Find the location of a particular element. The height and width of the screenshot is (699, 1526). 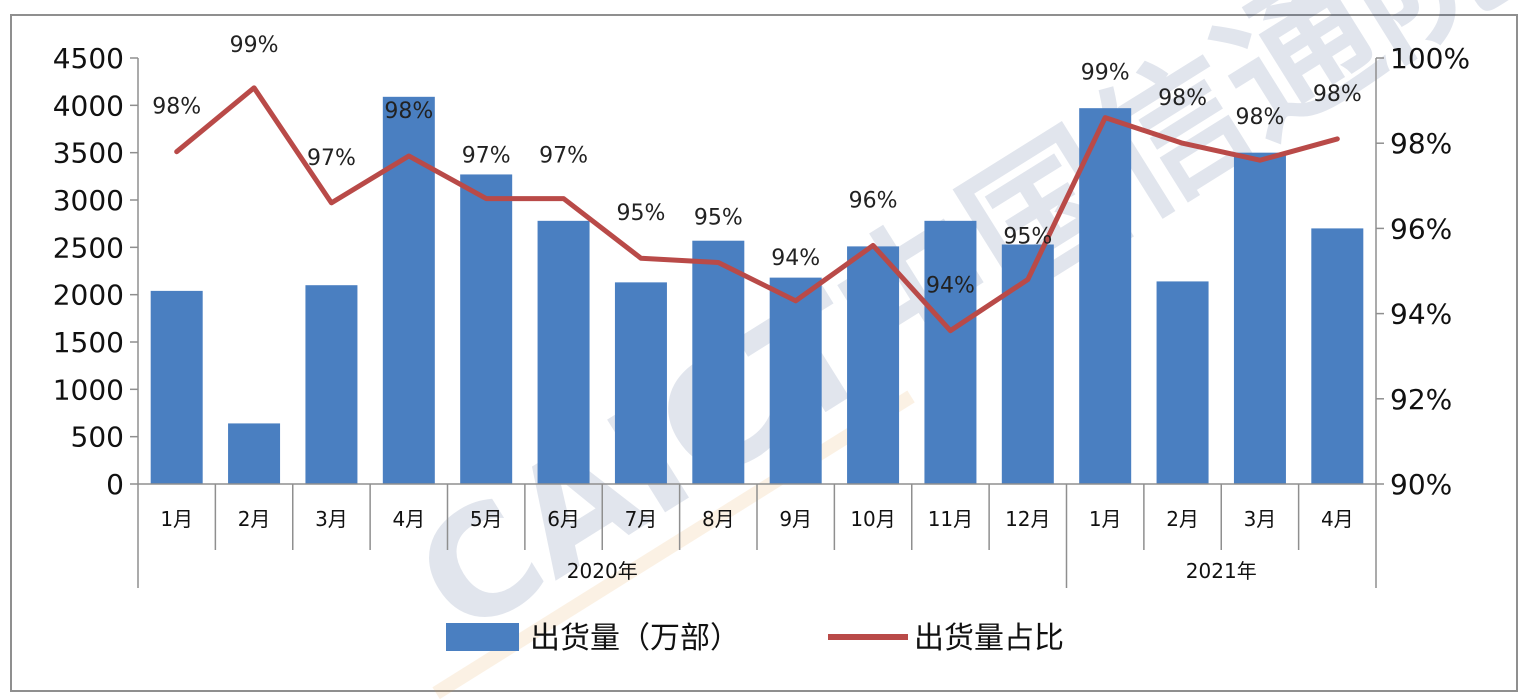

right-tick-label: 100% is located at coordinates (1430, 58).